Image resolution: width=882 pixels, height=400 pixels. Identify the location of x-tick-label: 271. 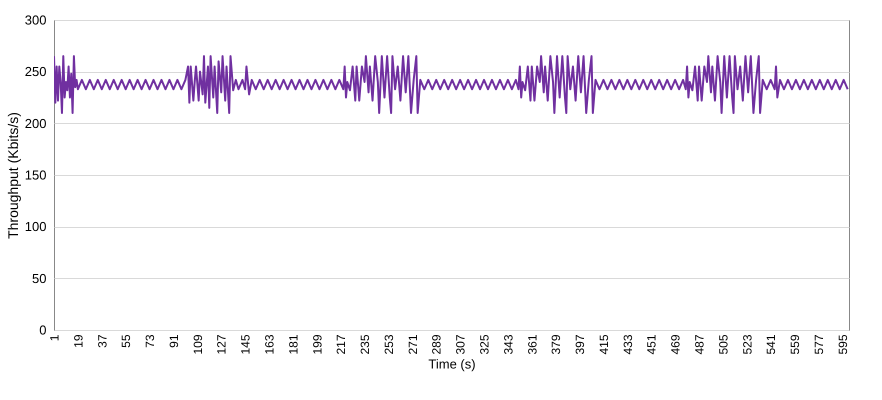
(413, 344).